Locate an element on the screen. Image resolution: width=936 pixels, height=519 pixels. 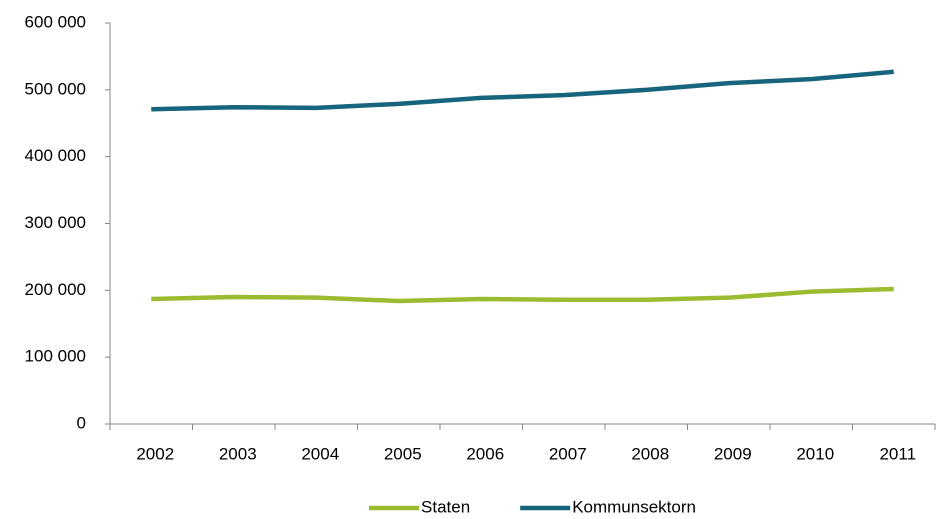
x-tick-label: 2002 is located at coordinates (155, 453).